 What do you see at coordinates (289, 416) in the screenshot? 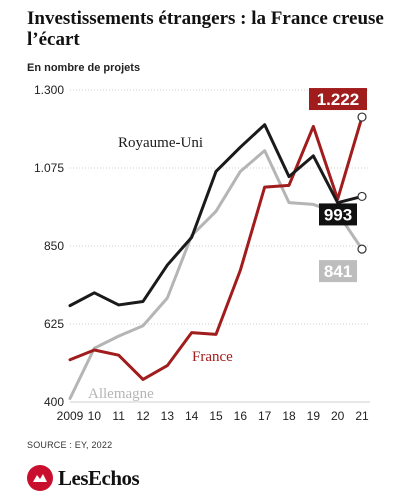
I see `x-tick-label: 18` at bounding box center [289, 416].